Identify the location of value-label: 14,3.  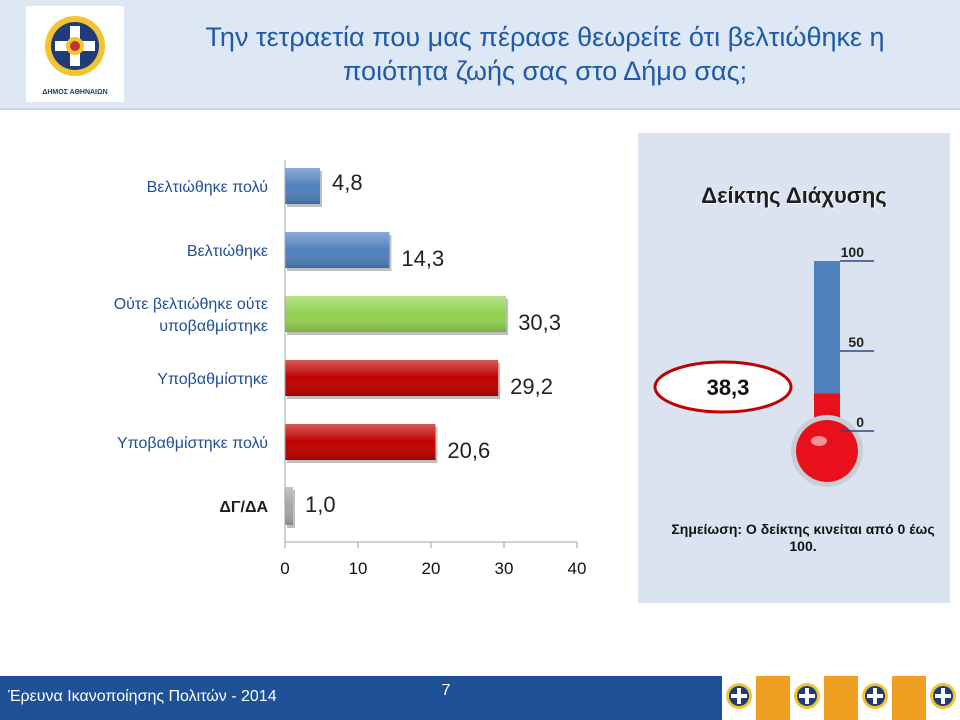
(422, 258).